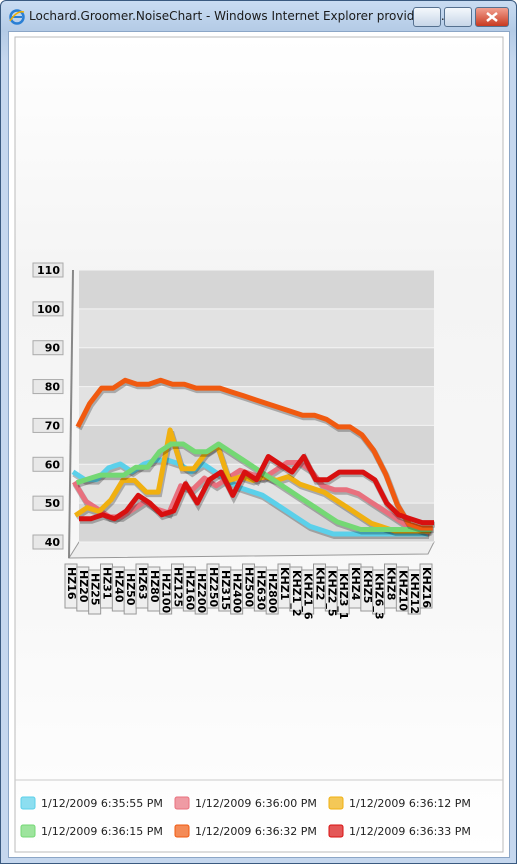 Image resolution: width=517 pixels, height=864 pixels. I want to click on x-tick-label: HZ50, so click(130, 589).